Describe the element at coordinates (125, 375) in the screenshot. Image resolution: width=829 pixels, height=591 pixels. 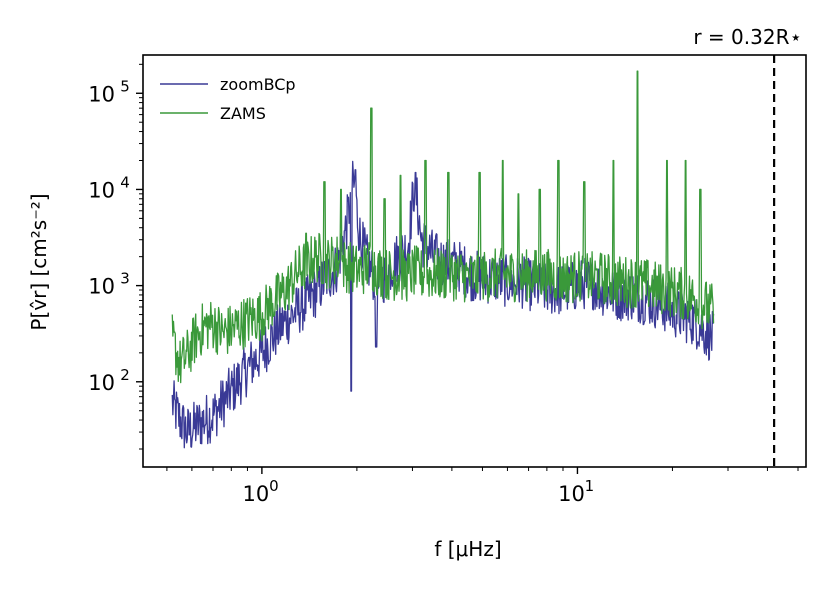
I see `y-tick-exponent: 2` at that location.